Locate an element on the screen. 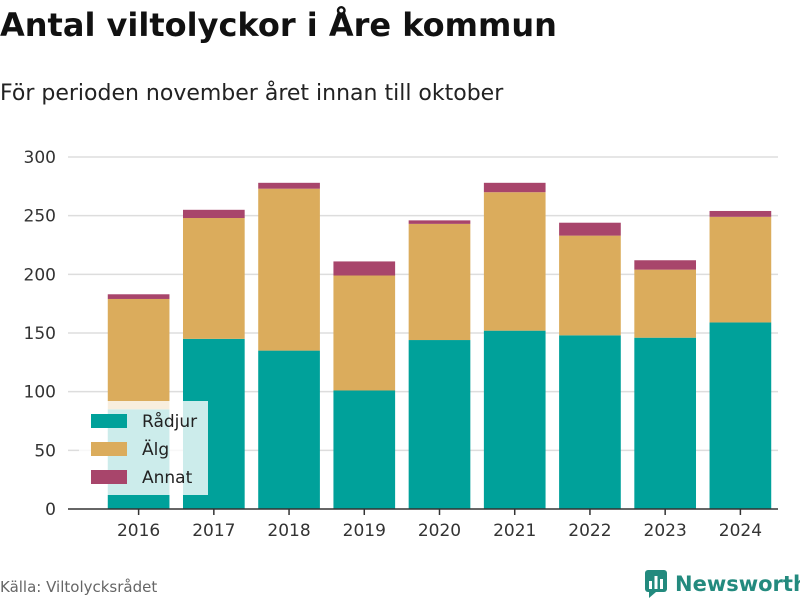 The height and width of the screenshot is (600, 800). x-tick-label: 2017 is located at coordinates (213, 531).